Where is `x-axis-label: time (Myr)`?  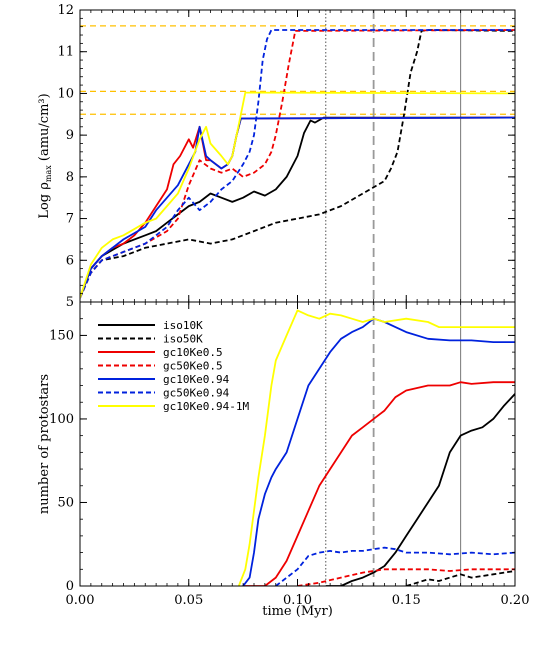 x-axis-label: time (Myr) is located at coordinates (297, 611).